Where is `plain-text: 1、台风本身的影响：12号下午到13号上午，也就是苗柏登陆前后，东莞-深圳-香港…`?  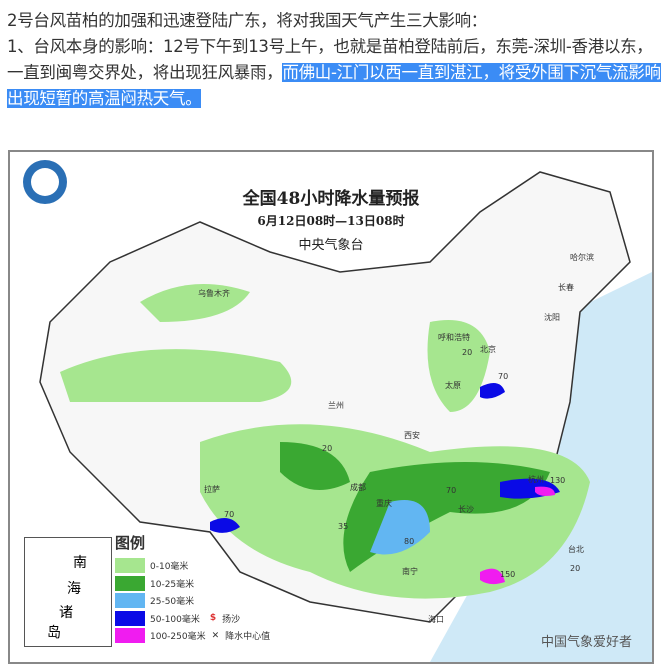 plain-text: 1、台风本身的影响：12号下午到13号上午，也就是苗柏登陆前后，东莞-深圳-香港… is located at coordinates (330, 59).